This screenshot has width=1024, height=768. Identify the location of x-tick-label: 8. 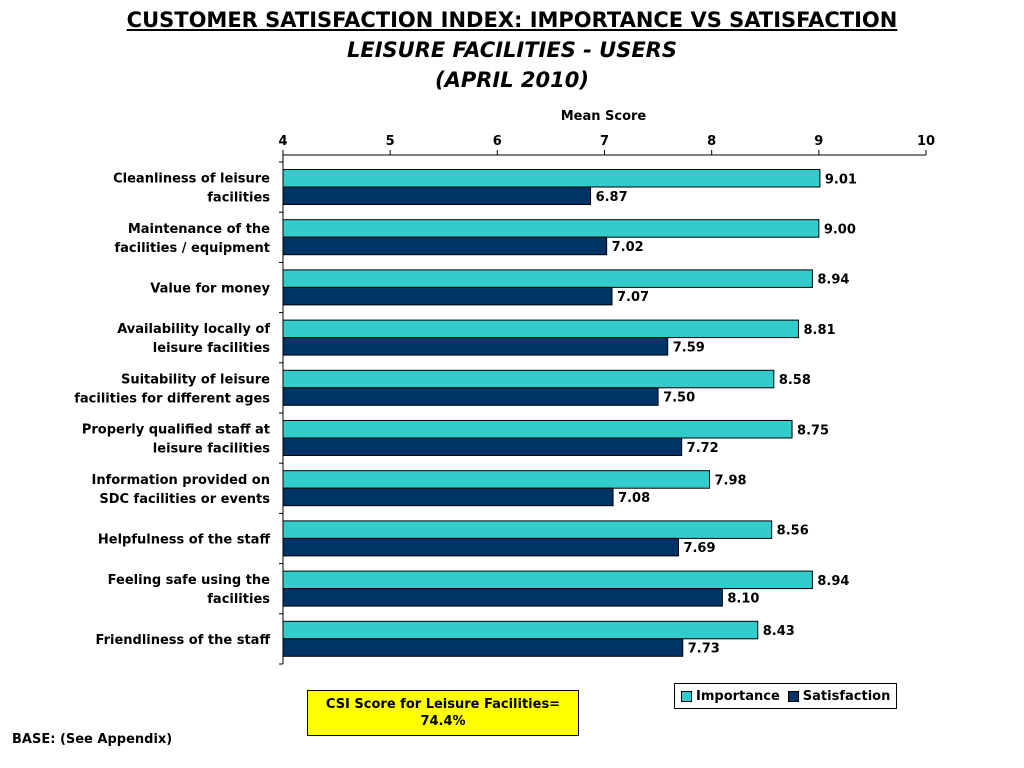
(711, 141).